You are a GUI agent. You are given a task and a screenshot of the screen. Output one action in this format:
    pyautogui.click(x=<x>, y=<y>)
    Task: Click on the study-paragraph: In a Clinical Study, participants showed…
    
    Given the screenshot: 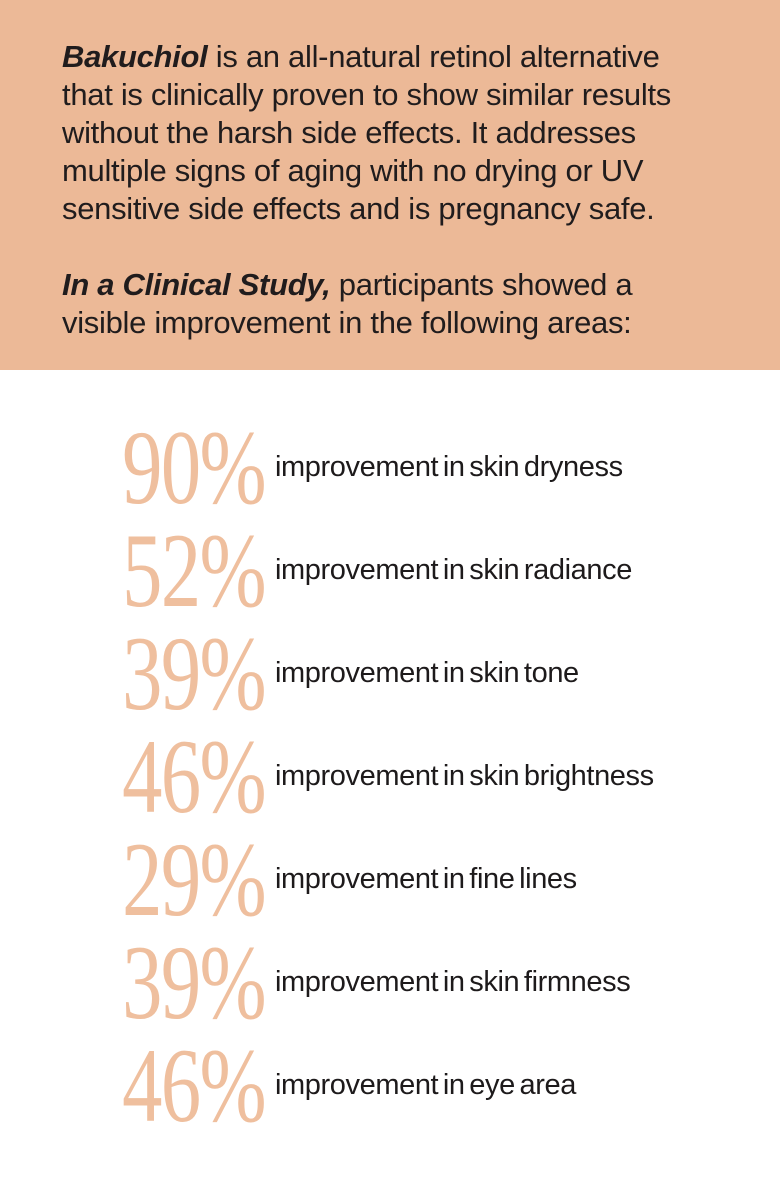 What is the action you would take?
    pyautogui.click(x=400, y=304)
    